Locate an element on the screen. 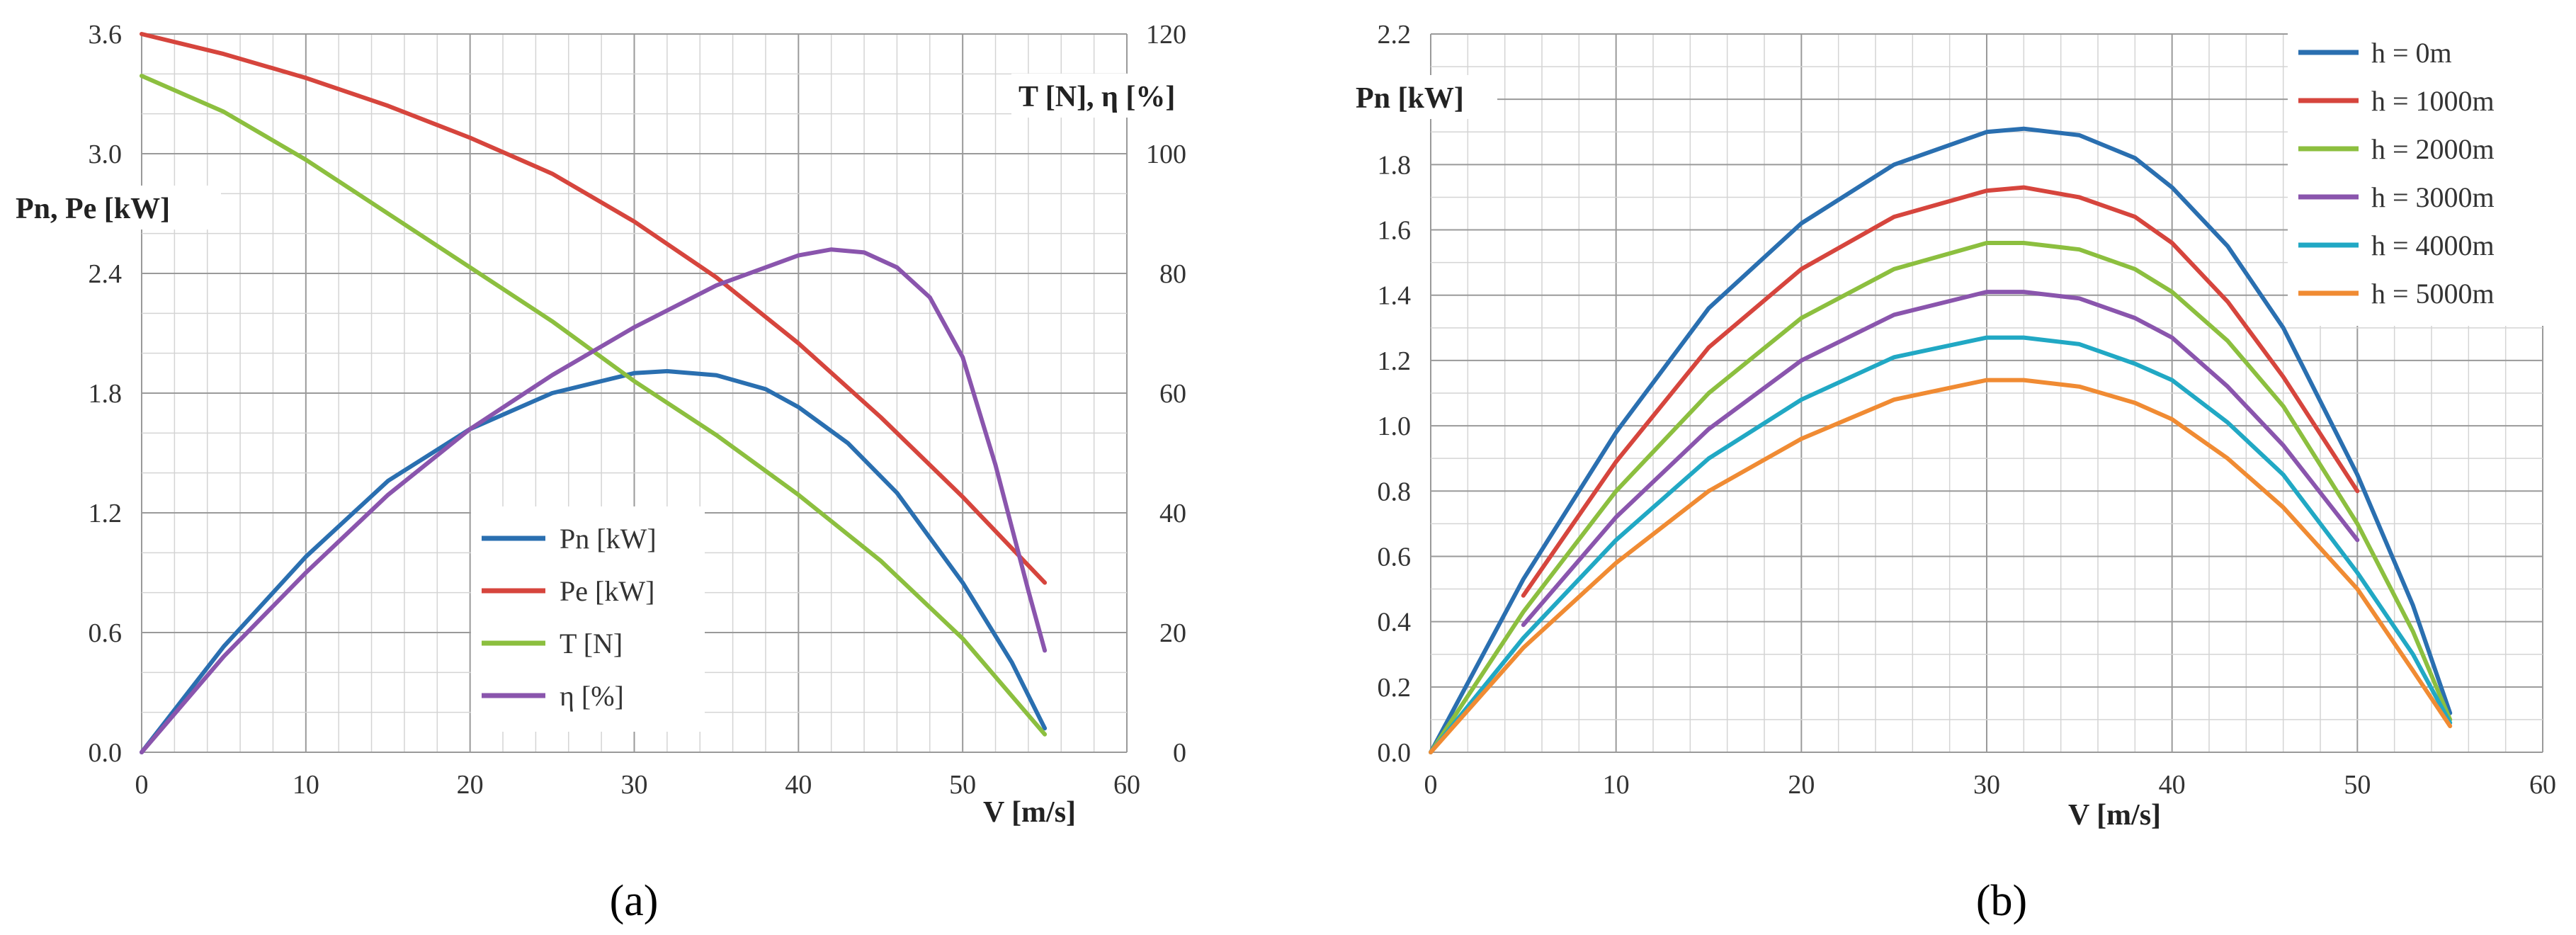 This screenshot has width=2576, height=935. chart-a-xlabel: V [m/s] is located at coordinates (1029, 813).